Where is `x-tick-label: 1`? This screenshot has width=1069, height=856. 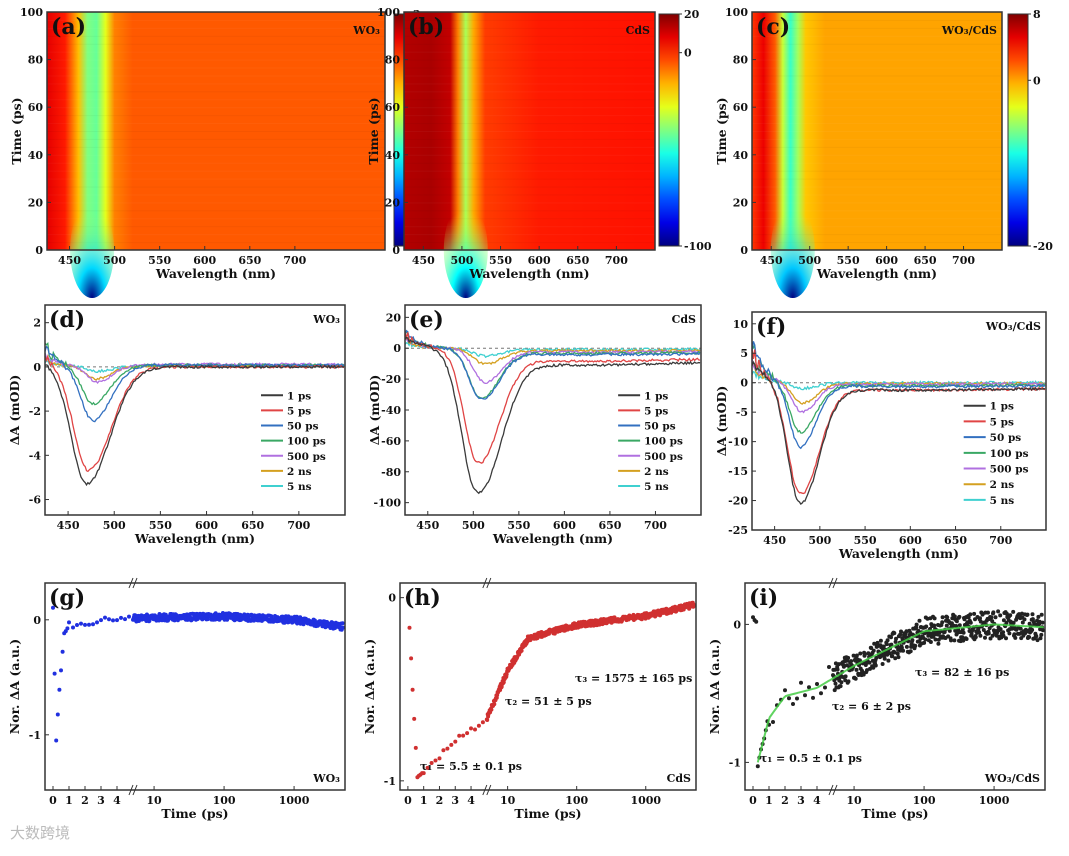 x-tick-label: 1 is located at coordinates (69, 800).